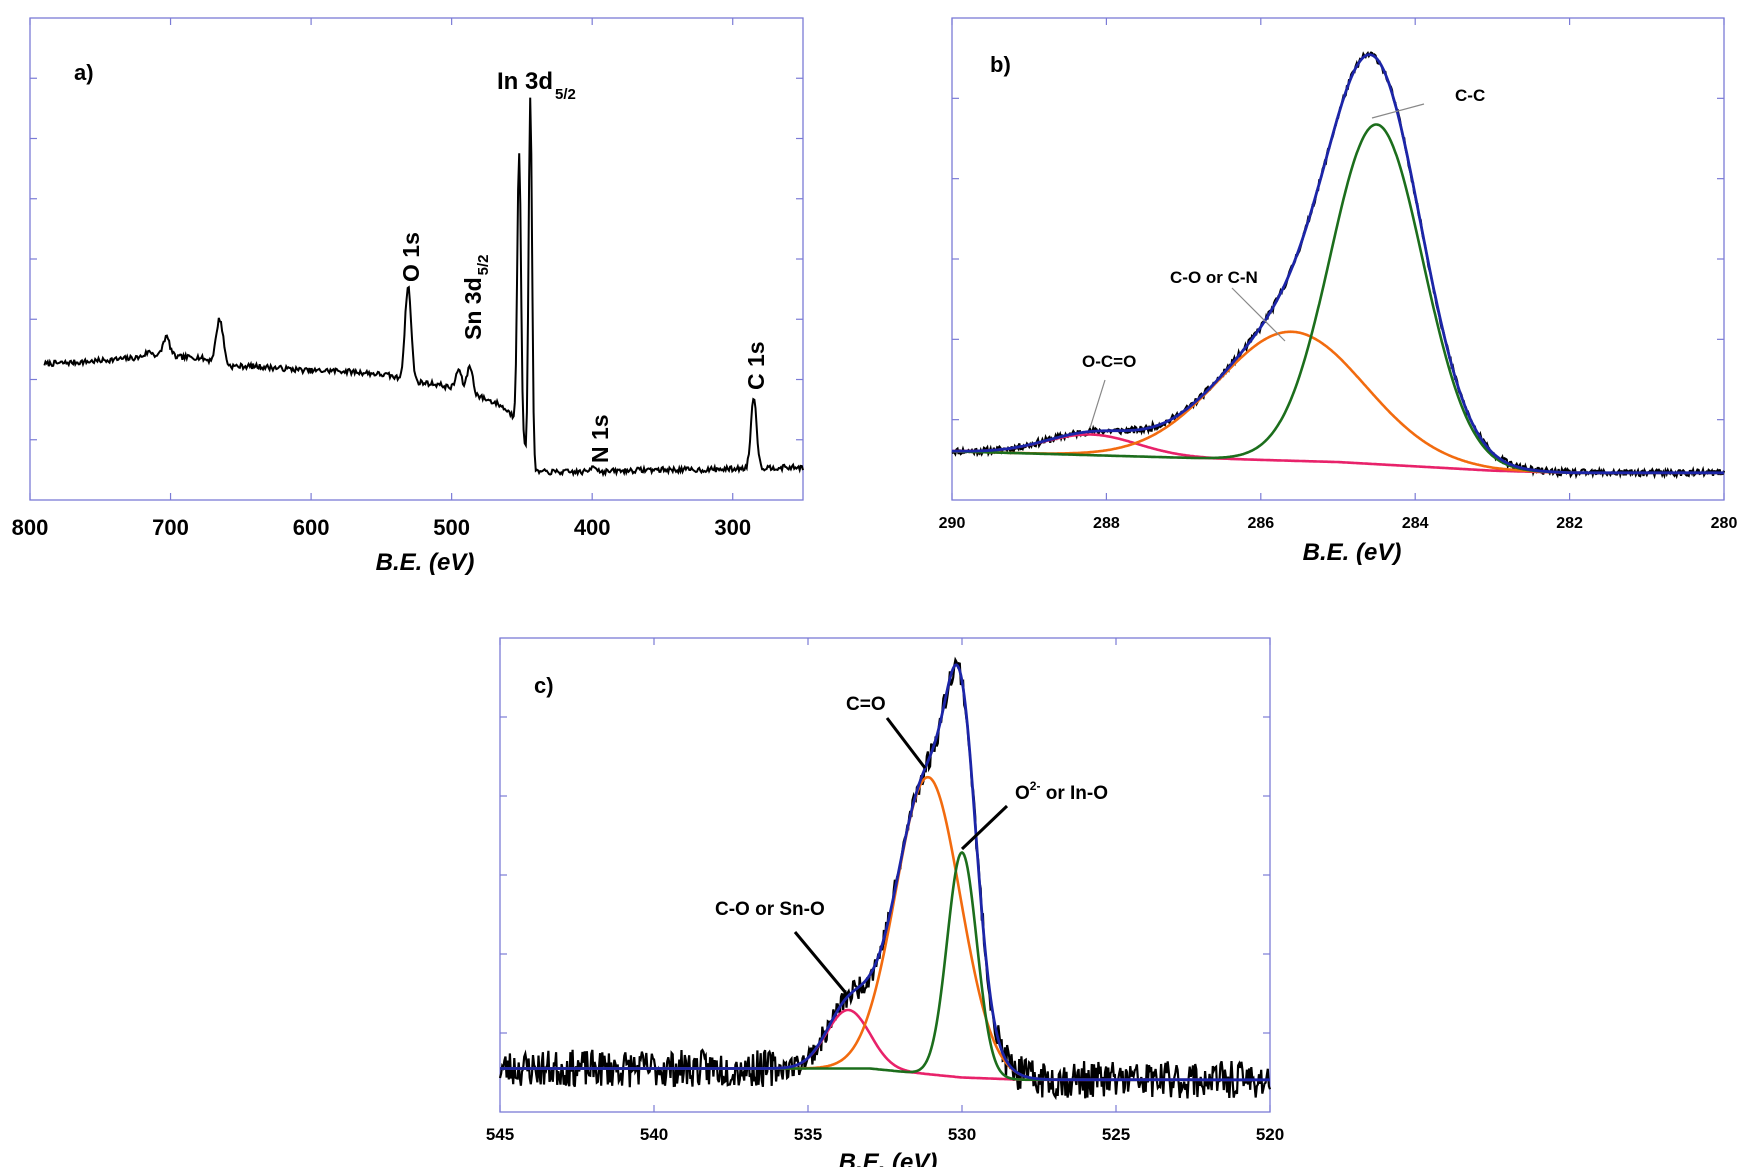 This screenshot has width=1737, height=1167. What do you see at coordinates (732, 527) in the screenshot?
I see `x-tick-label: 300` at bounding box center [732, 527].